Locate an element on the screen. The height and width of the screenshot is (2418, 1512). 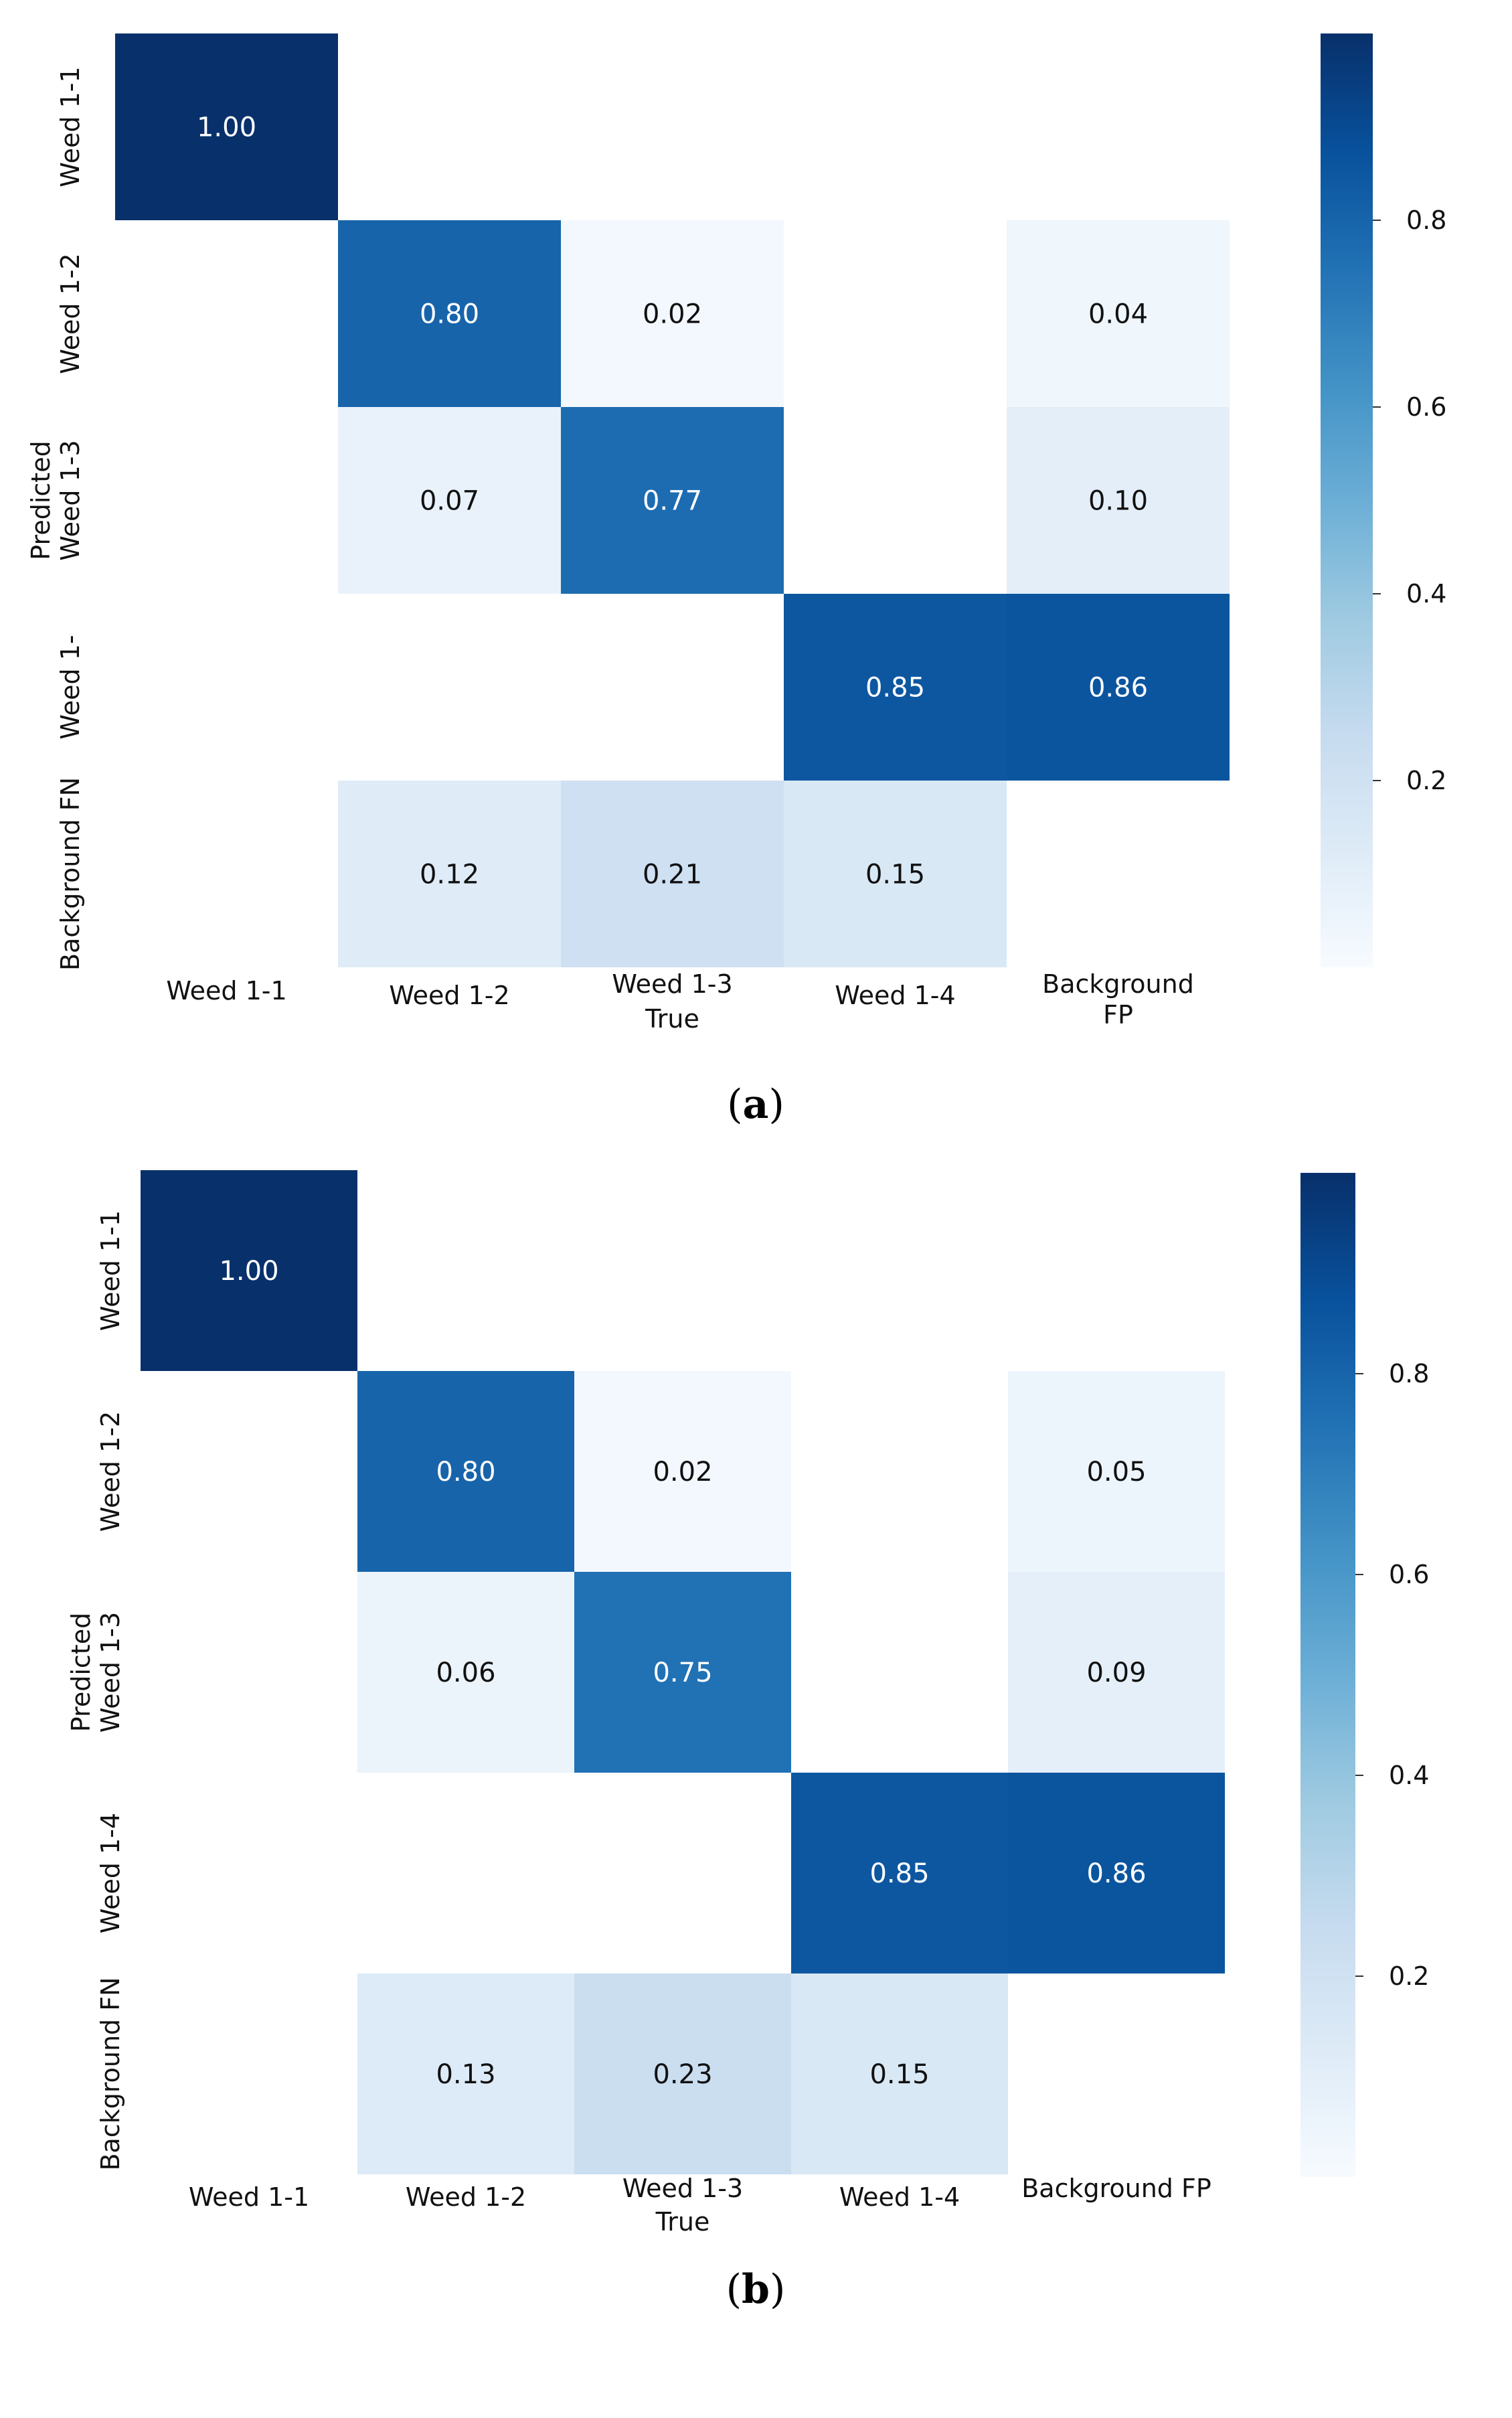
cell-value-label: 0.21 is located at coordinates (672, 875).